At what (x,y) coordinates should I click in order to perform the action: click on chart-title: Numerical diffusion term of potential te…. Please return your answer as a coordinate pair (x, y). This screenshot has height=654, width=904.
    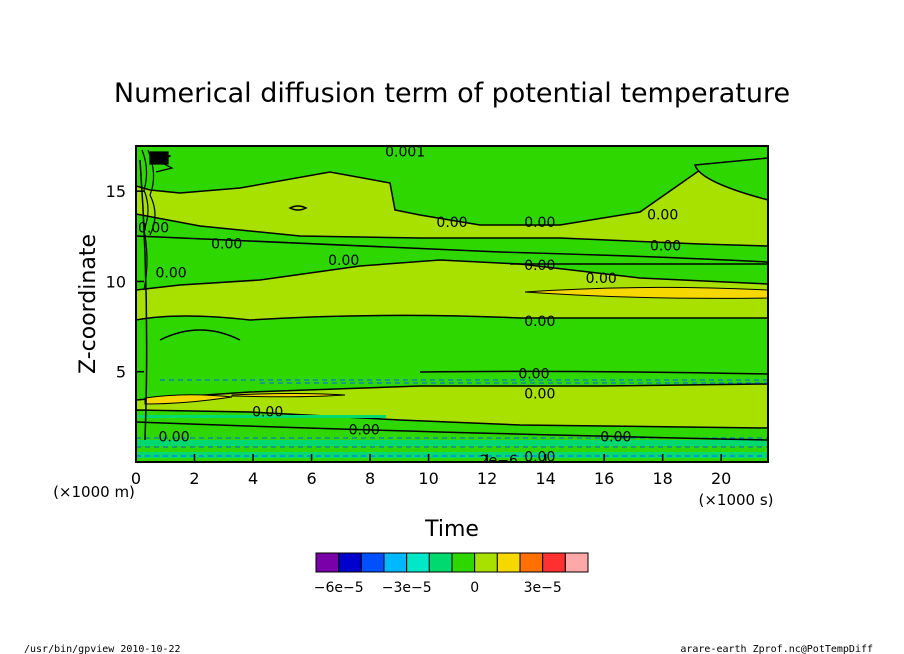
    Looking at the image, I should click on (452, 93).